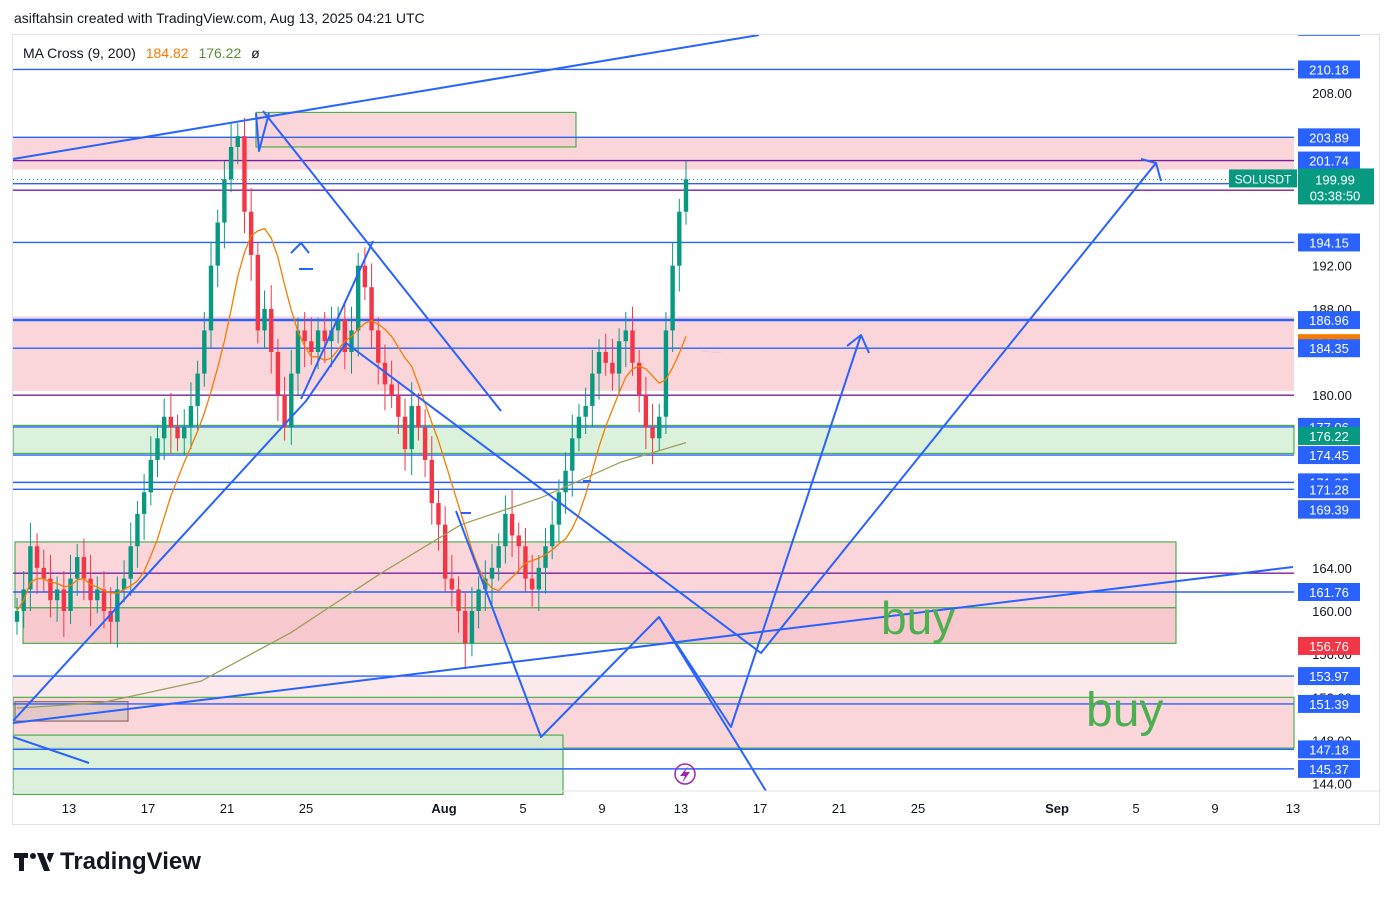 The width and height of the screenshot is (1392, 900). What do you see at coordinates (220, 53) in the screenshot?
I see `indicator-slow-value: 176.22` at bounding box center [220, 53].